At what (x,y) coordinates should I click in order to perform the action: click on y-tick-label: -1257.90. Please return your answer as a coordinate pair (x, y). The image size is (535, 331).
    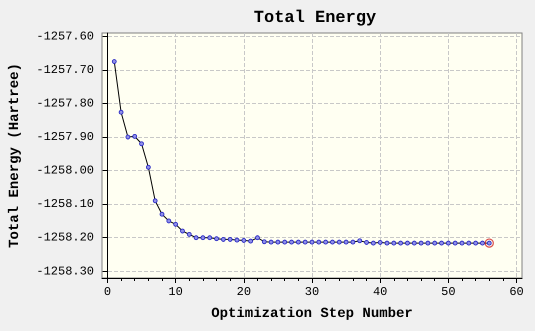
    Looking at the image, I should click on (65, 137).